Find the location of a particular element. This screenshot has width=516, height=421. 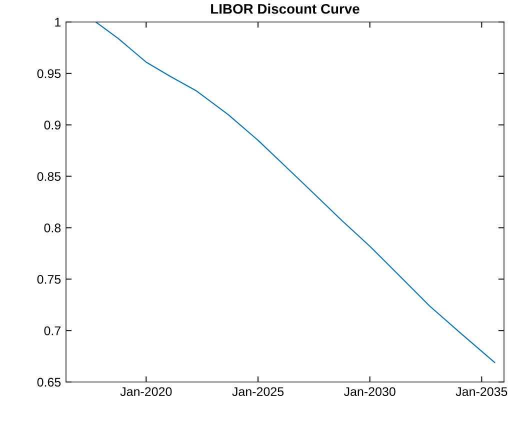

chart-title: LIBOR Discount Curve is located at coordinates (285, 9).